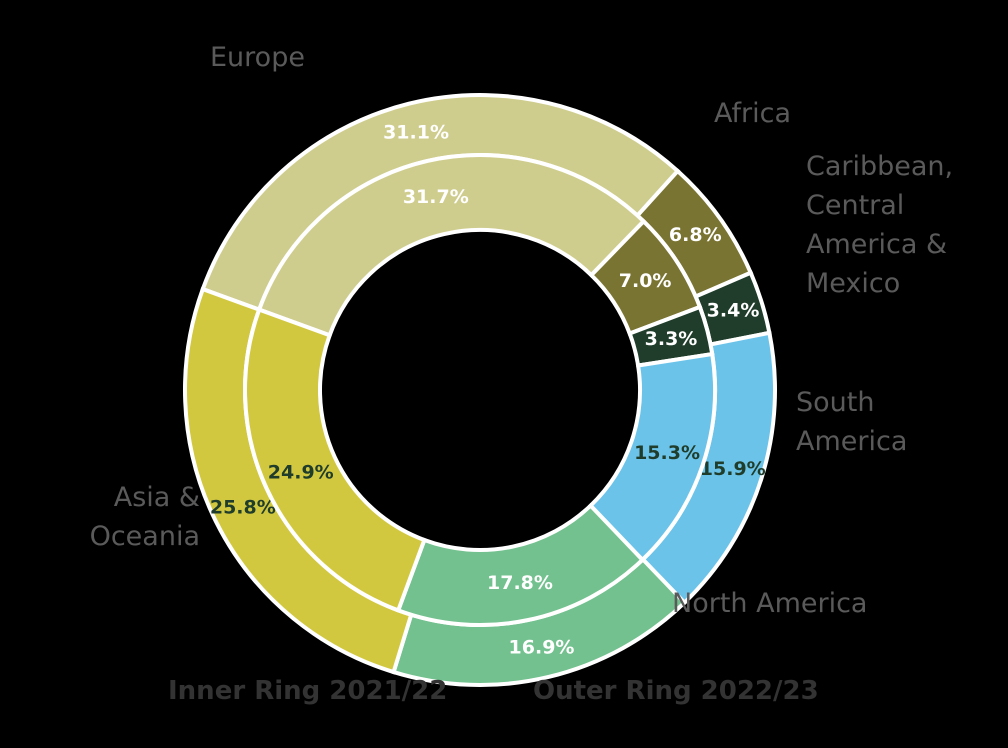 This screenshot has height=748, width=1008. Describe the element at coordinates (645, 281) in the screenshot. I see `value-label: 7.0%` at that location.